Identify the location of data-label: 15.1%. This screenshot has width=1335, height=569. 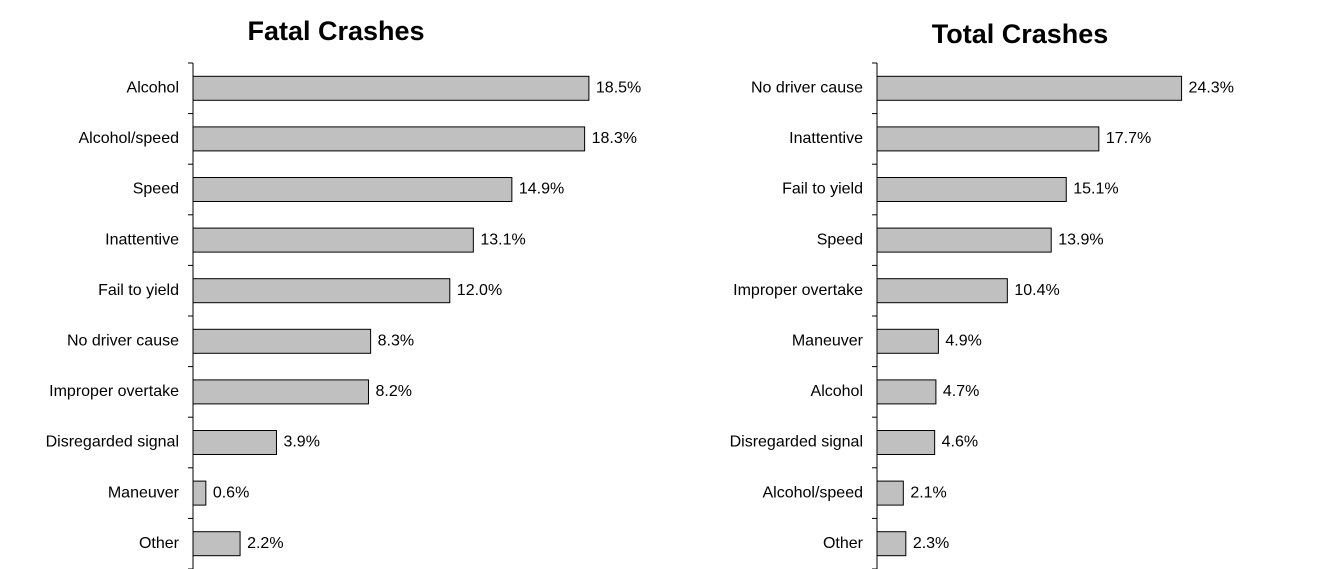
(1095, 189).